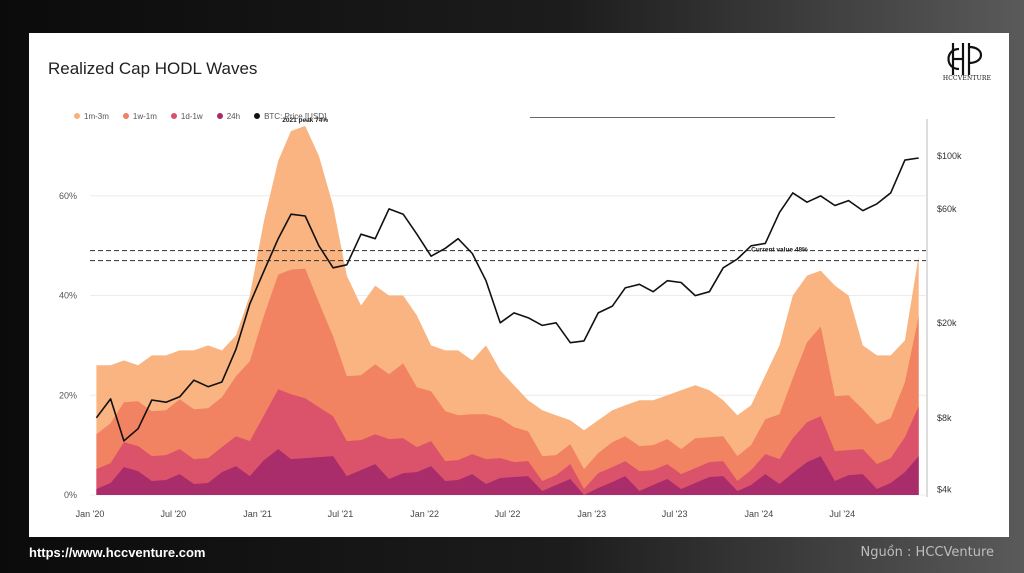 The height and width of the screenshot is (573, 1024). I want to click on hccventure-logo, so click(965, 59).